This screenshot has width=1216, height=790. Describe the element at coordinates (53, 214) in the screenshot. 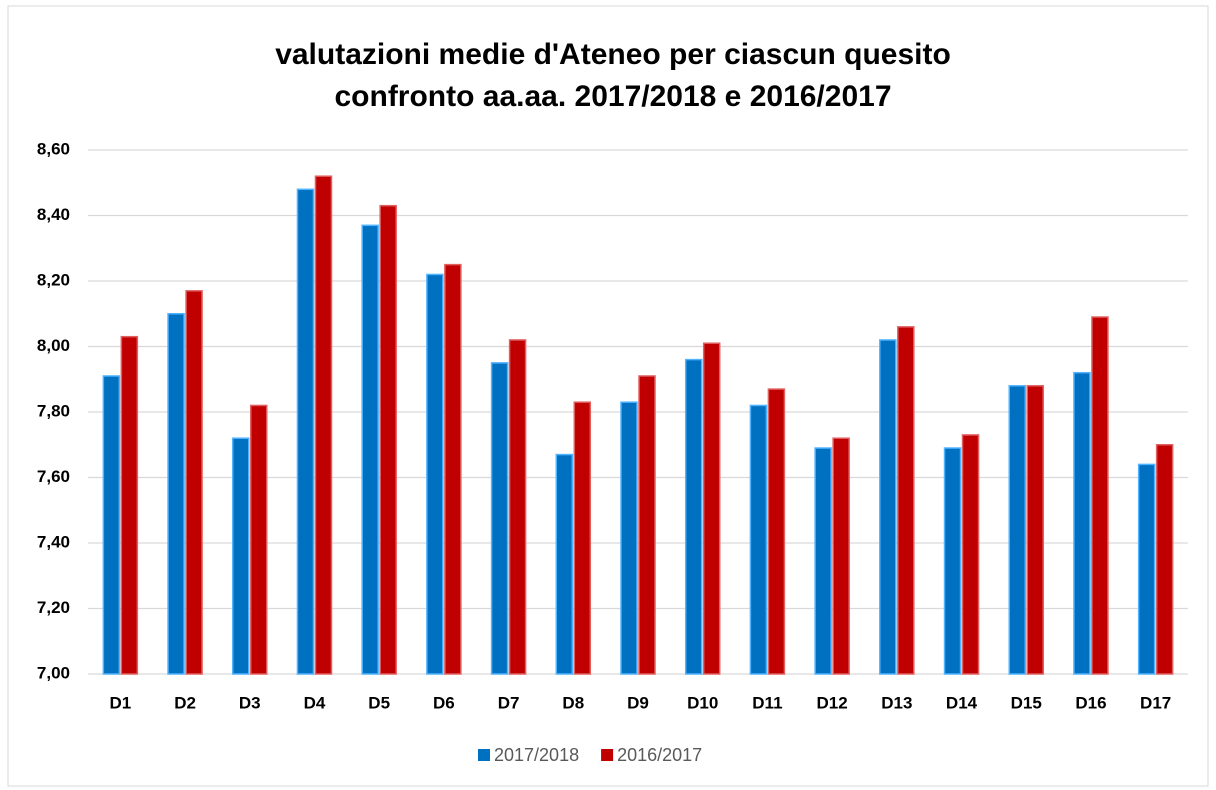

I see `y-tick-label: 8,40` at that location.